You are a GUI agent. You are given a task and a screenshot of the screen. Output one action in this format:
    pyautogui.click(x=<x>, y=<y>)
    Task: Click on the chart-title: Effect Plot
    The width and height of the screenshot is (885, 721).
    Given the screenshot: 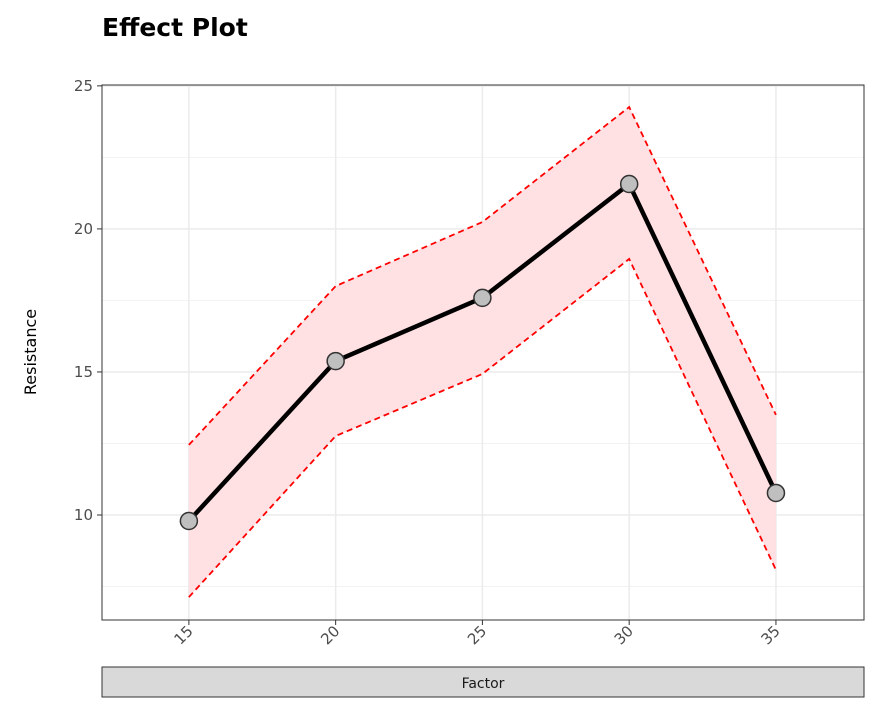 What is the action you would take?
    pyautogui.click(x=175, y=27)
    